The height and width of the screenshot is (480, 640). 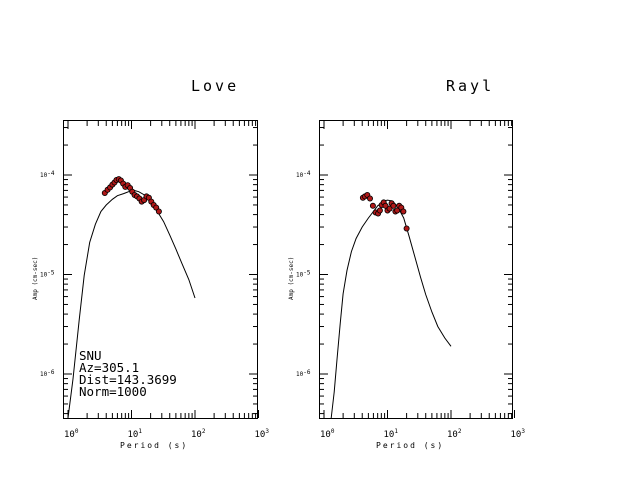 What do you see at coordinates (131, 304) in the screenshot?
I see `love-model-curve` at bounding box center [131, 304].